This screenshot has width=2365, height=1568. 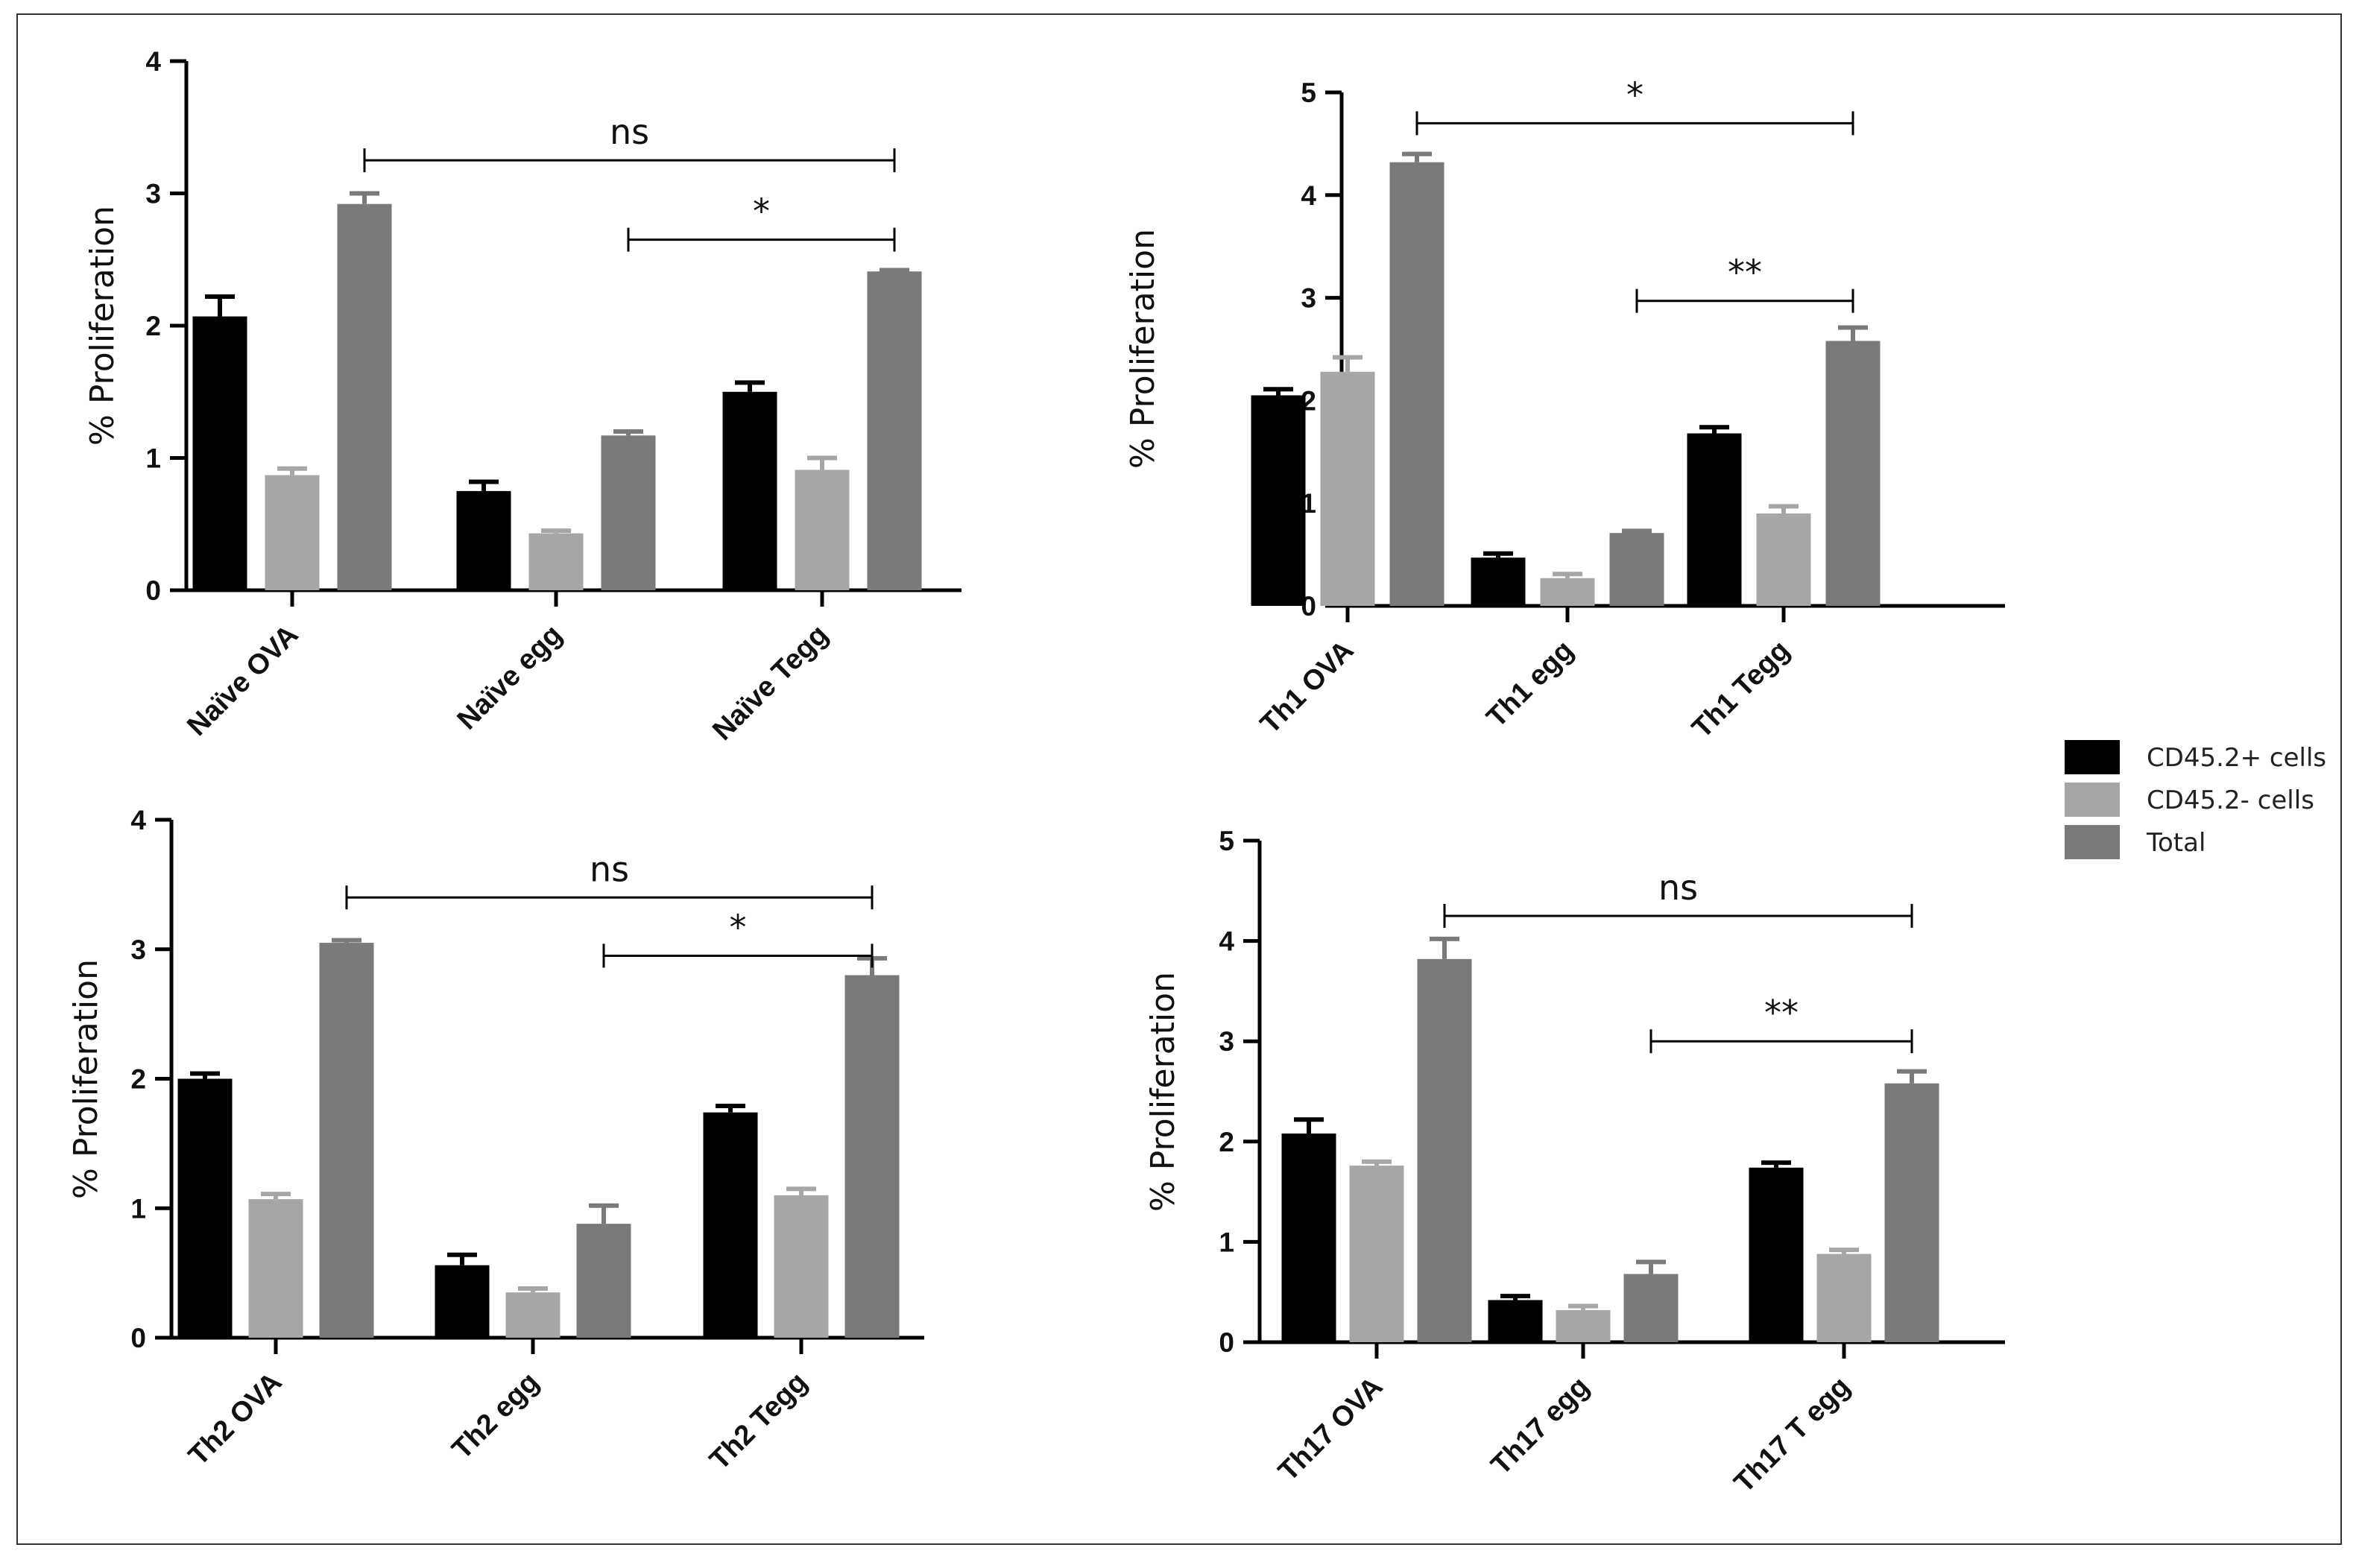 I want to click on category-label-th1-ova: Th1 OVA, so click(x=1307, y=688).